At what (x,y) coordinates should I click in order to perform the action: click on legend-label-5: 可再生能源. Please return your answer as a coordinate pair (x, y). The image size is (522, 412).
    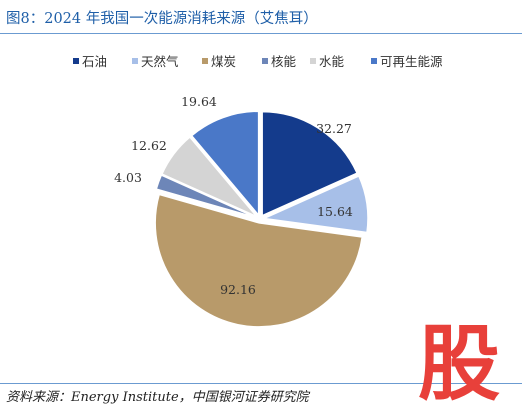
    Looking at the image, I should click on (411, 61).